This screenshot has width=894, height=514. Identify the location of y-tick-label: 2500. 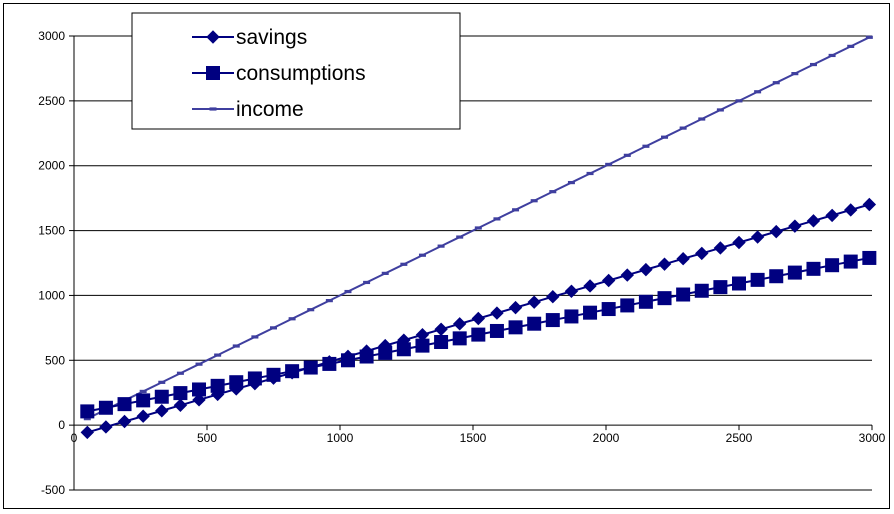
(51, 101).